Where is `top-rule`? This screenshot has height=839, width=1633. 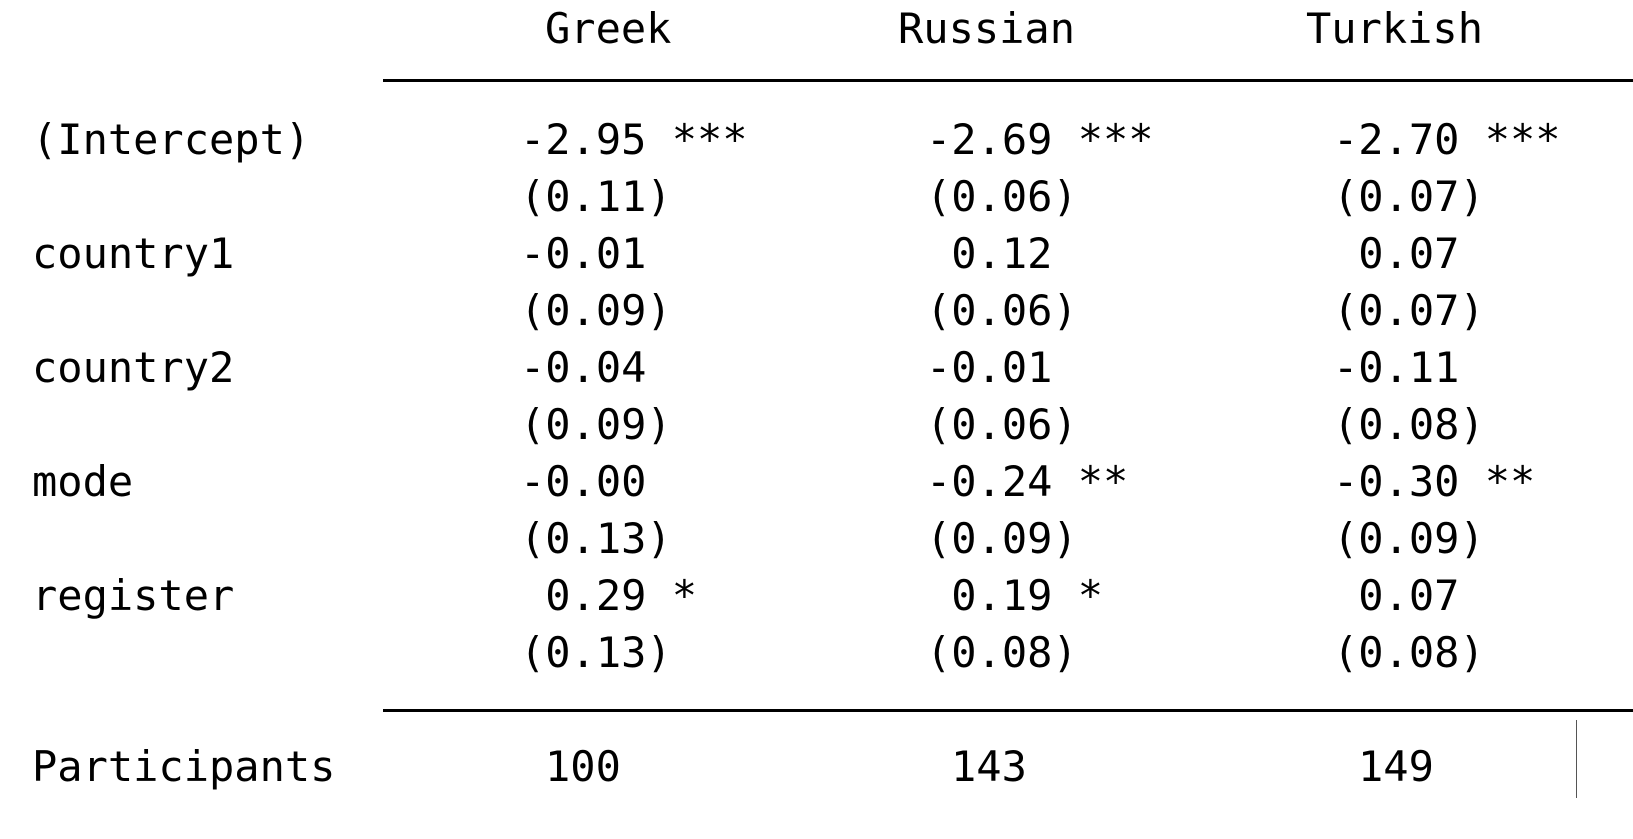
top-rule is located at coordinates (1008, 80).